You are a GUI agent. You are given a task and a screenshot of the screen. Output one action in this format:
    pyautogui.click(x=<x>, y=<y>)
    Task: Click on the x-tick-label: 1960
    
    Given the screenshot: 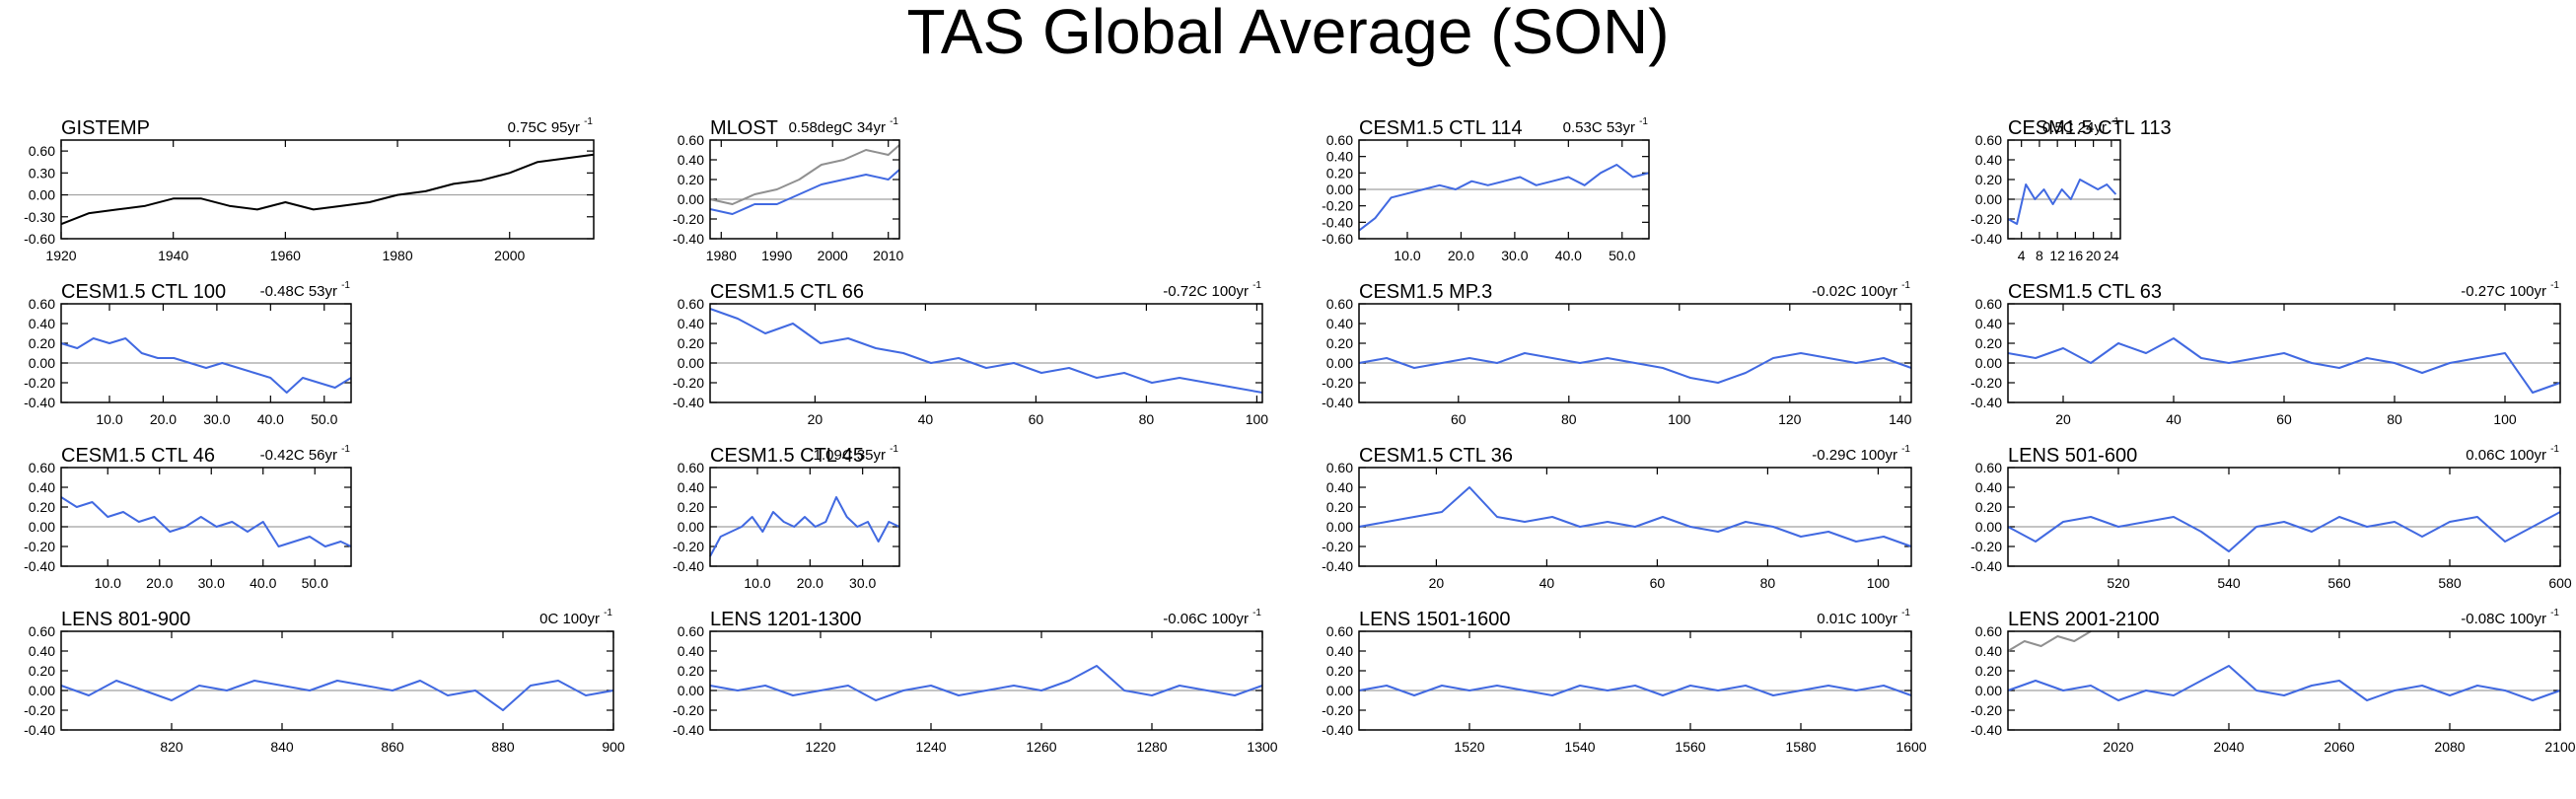 What is the action you would take?
    pyautogui.click(x=285, y=256)
    